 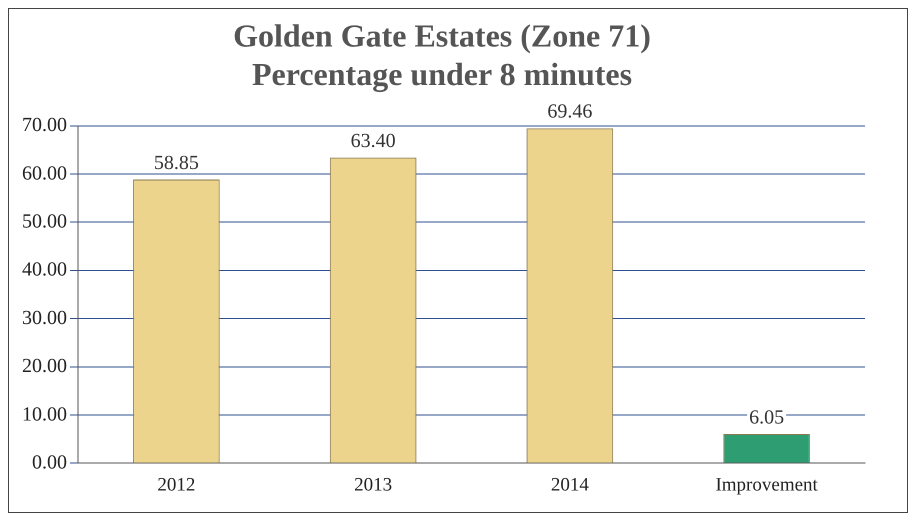 I want to click on y-tick-label: 0.00, so click(x=49, y=462).